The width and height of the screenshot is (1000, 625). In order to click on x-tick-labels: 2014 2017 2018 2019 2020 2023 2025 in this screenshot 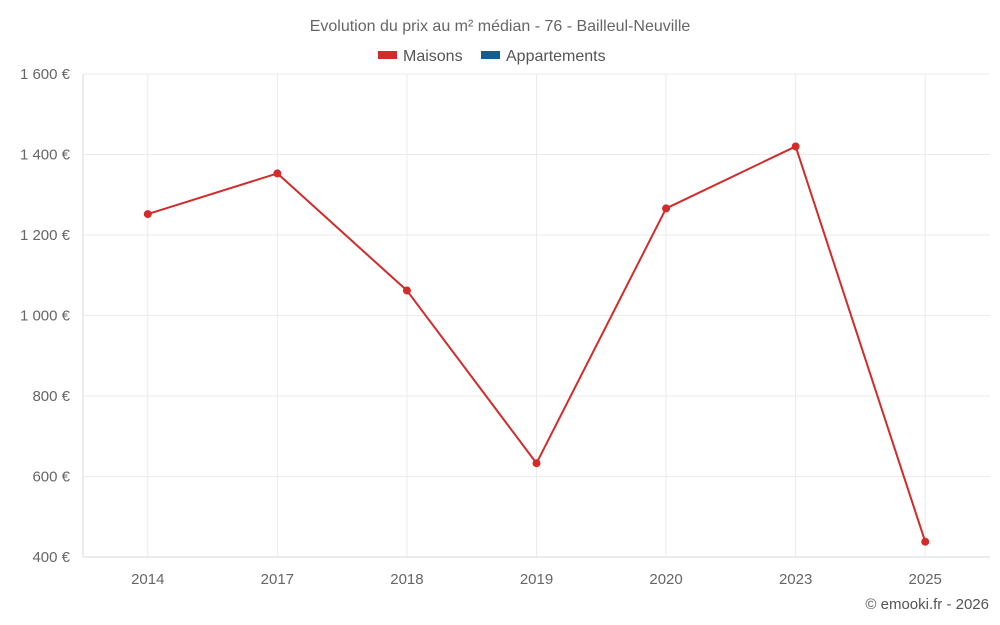, I will do `click(536, 579)`.